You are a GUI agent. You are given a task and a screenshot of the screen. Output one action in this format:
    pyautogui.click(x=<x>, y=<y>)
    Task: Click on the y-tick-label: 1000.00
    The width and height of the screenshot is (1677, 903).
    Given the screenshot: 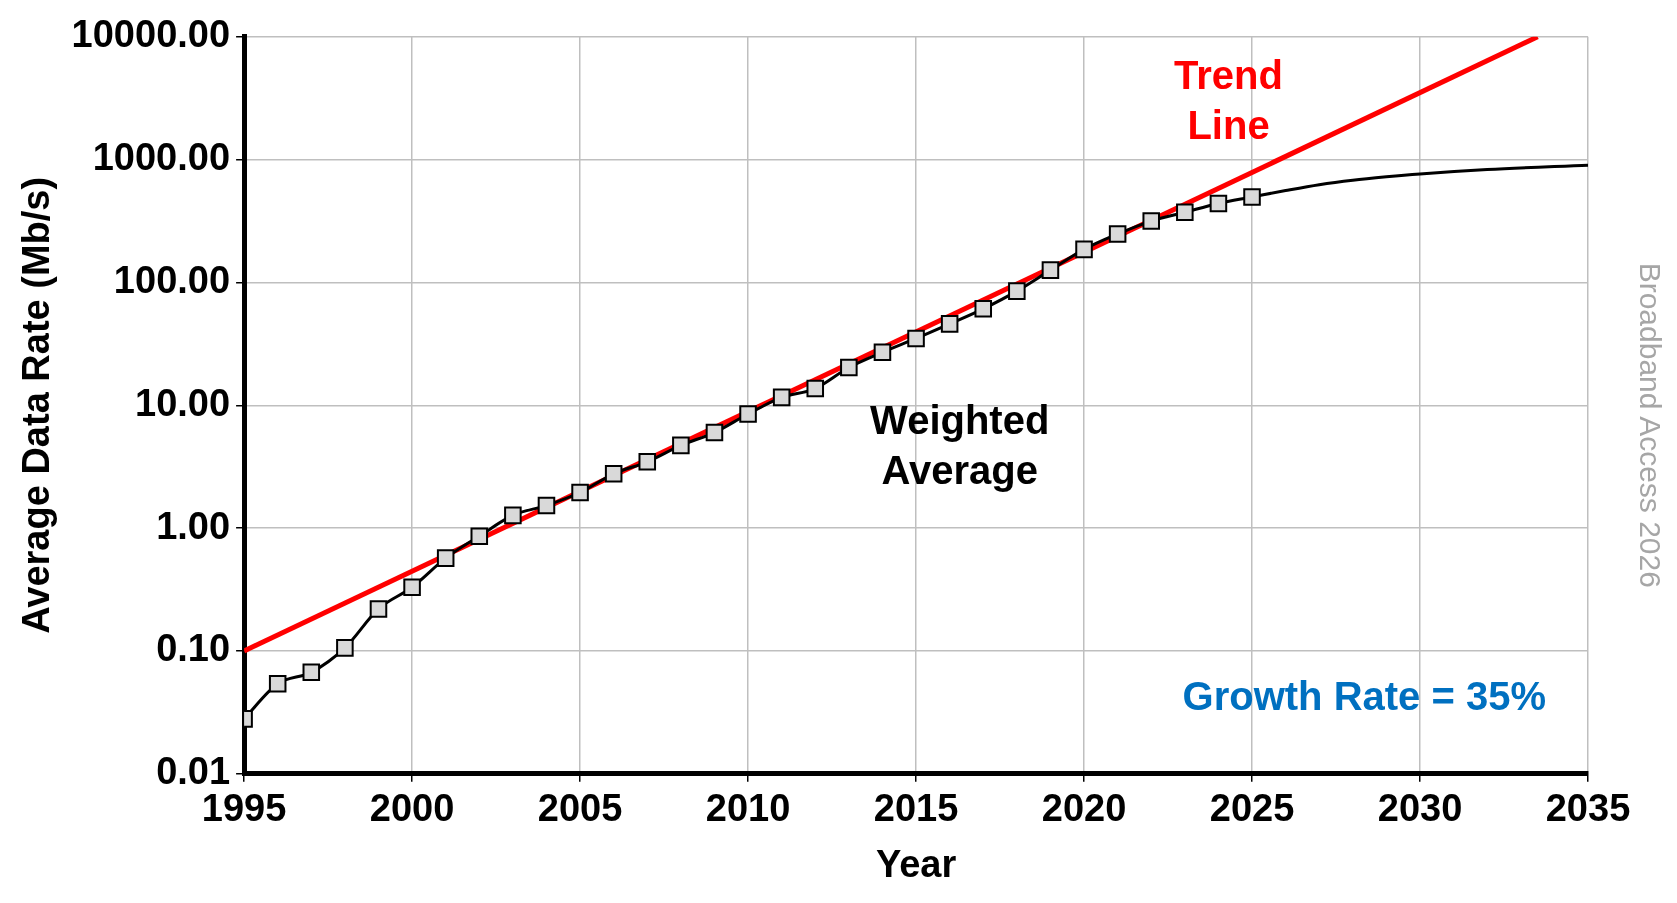 What is the action you would take?
    pyautogui.click(x=161, y=157)
    